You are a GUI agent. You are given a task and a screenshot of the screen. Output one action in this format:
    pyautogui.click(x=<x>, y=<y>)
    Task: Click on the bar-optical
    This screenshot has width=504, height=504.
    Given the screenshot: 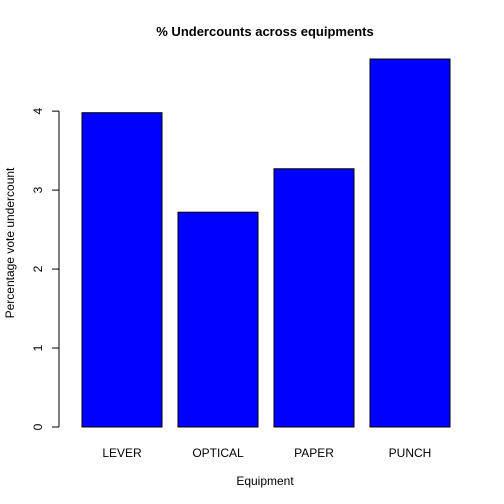 What is the action you would take?
    pyautogui.click(x=218, y=319)
    